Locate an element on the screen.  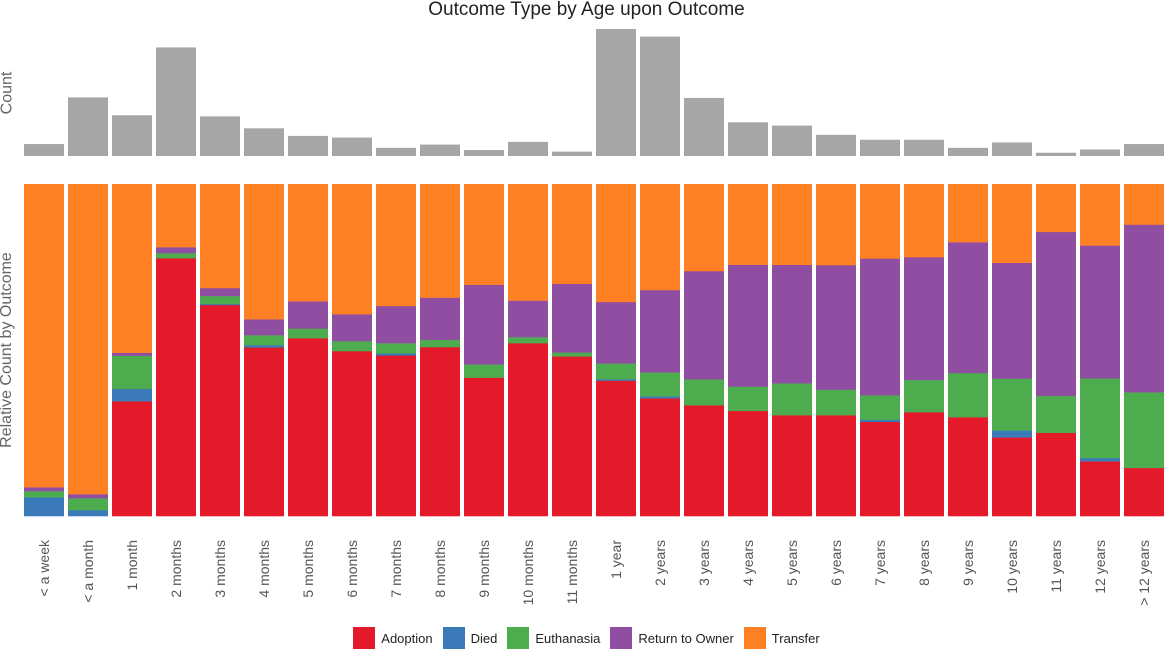
legend-item: Adoption is located at coordinates (393, 638).